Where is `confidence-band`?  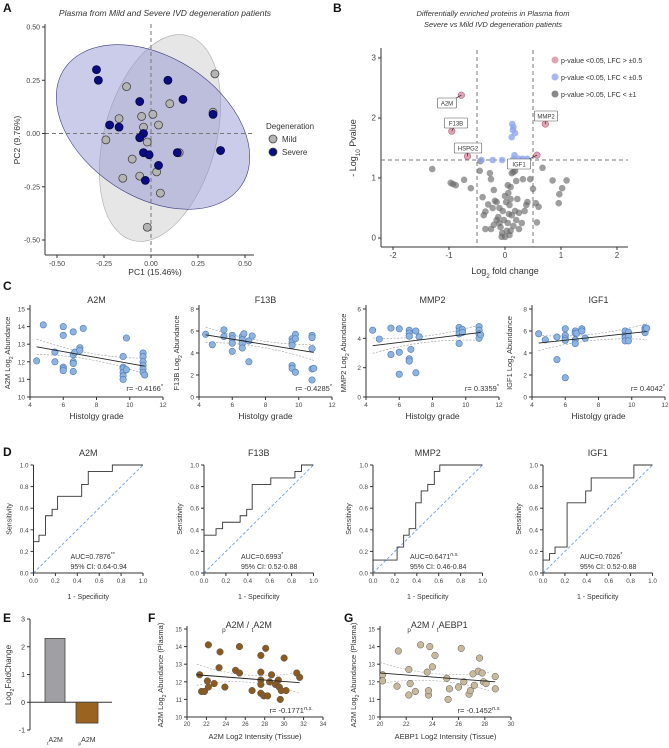
confidence-band is located at coordinates (426, 346).